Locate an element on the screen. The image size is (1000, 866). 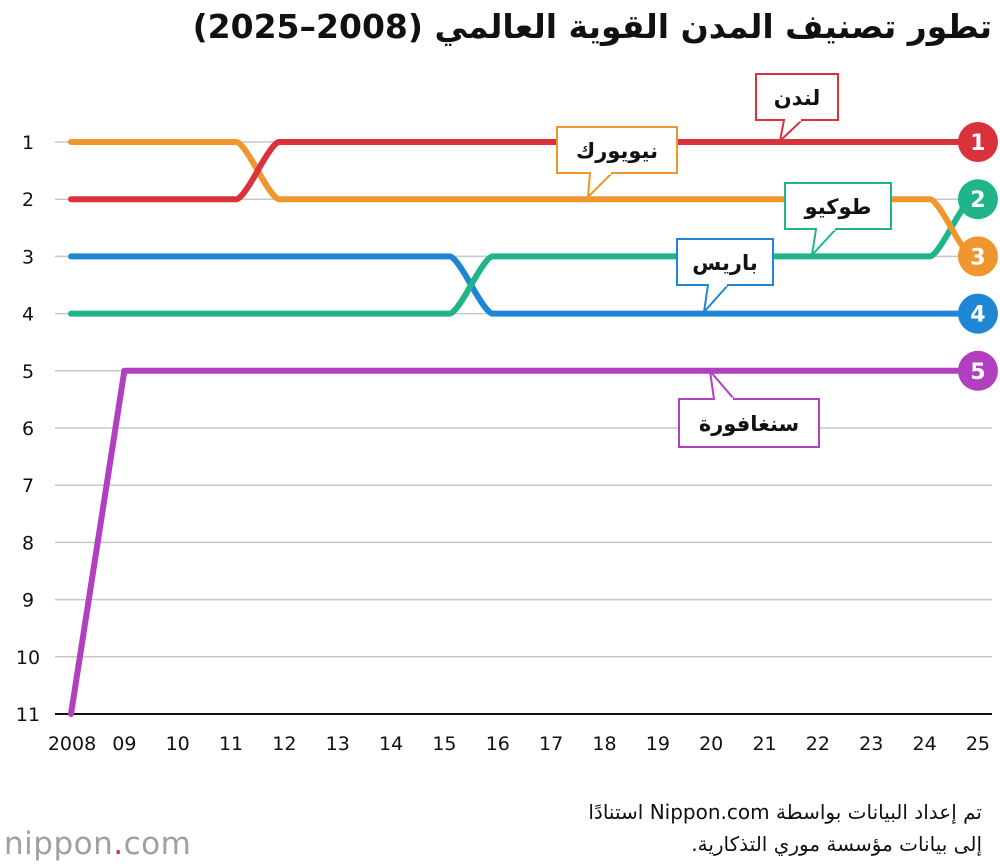
x-tick-label: 2008 is located at coordinates (72, 744).